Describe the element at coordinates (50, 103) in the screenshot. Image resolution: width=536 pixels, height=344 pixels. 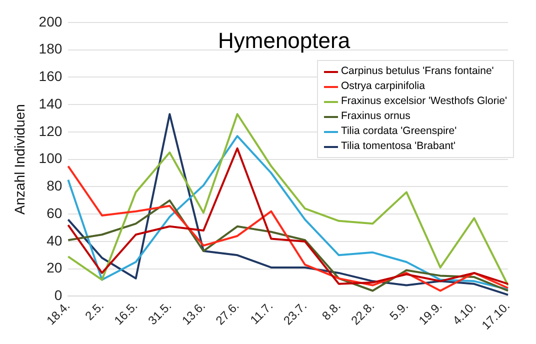
I see `y-tick-label: 140` at that location.